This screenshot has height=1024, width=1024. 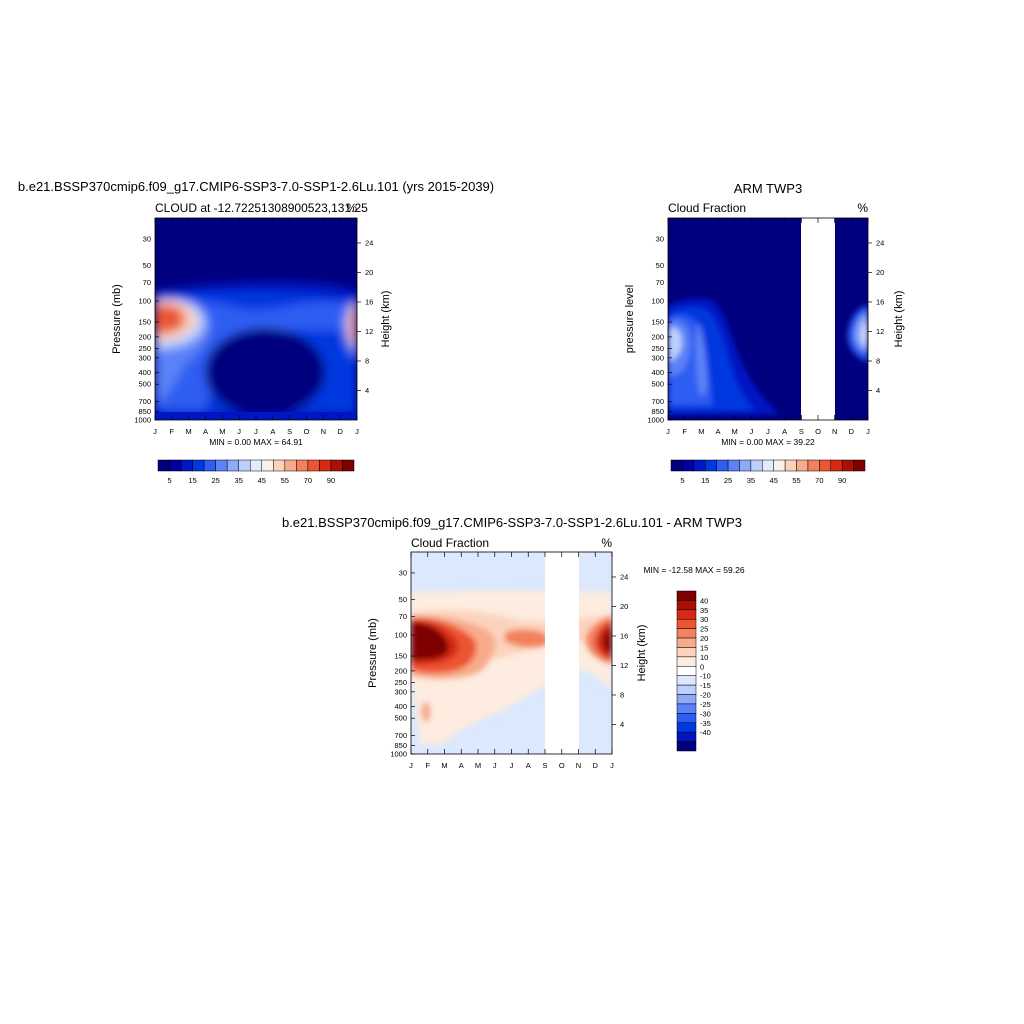 What do you see at coordinates (144, 401) in the screenshot?
I see `panel1-ytick-label: 700` at bounding box center [144, 401].